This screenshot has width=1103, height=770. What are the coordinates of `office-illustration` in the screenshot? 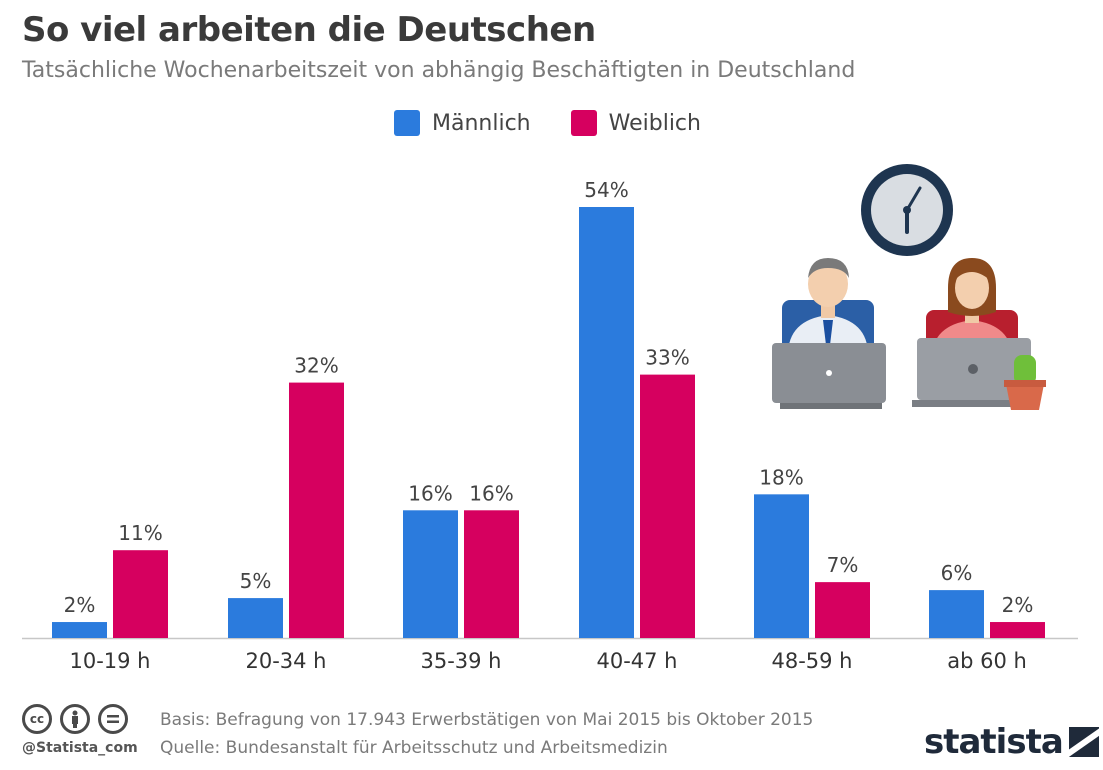 It's located at (909, 287).